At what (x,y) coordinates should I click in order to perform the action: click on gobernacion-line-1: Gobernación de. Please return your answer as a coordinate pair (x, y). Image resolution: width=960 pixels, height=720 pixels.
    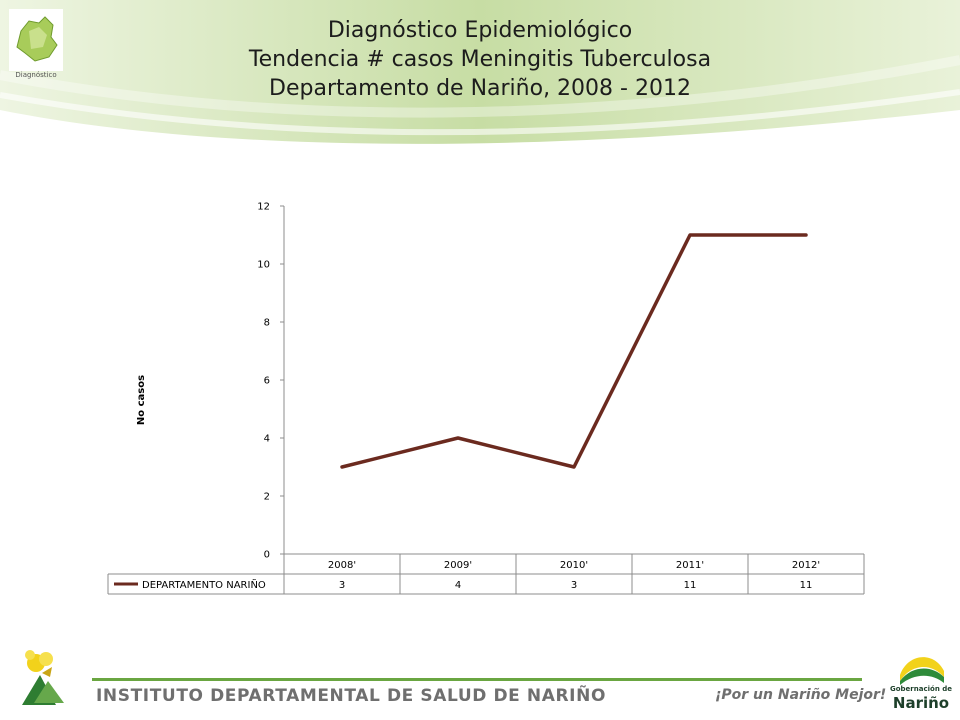
    Looking at the image, I should click on (920, 689).